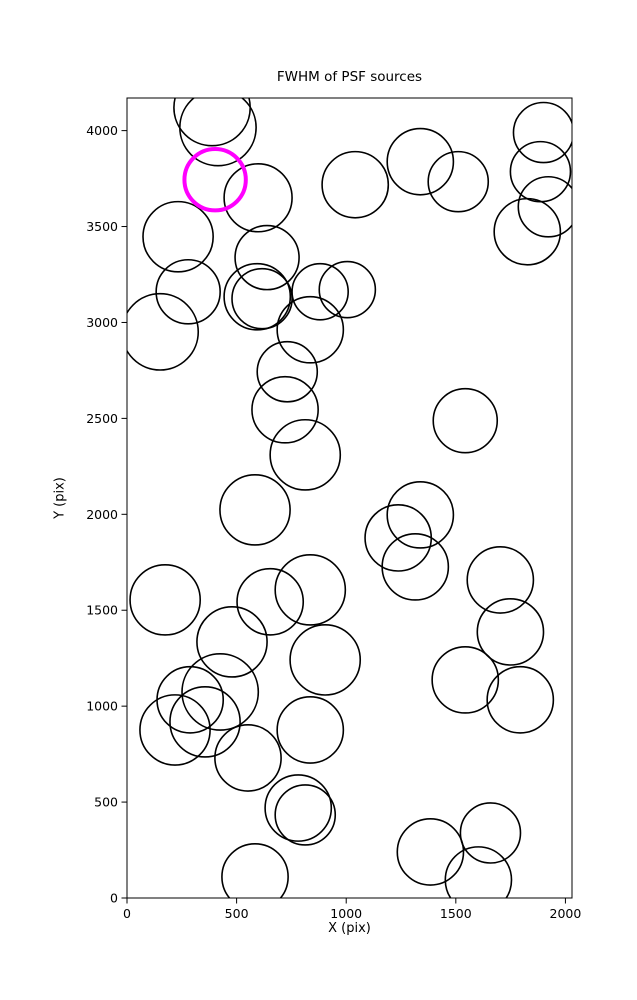 The image size is (637, 1000). What do you see at coordinates (215, 180) in the screenshot?
I see `highlight-psf-circle` at bounding box center [215, 180].